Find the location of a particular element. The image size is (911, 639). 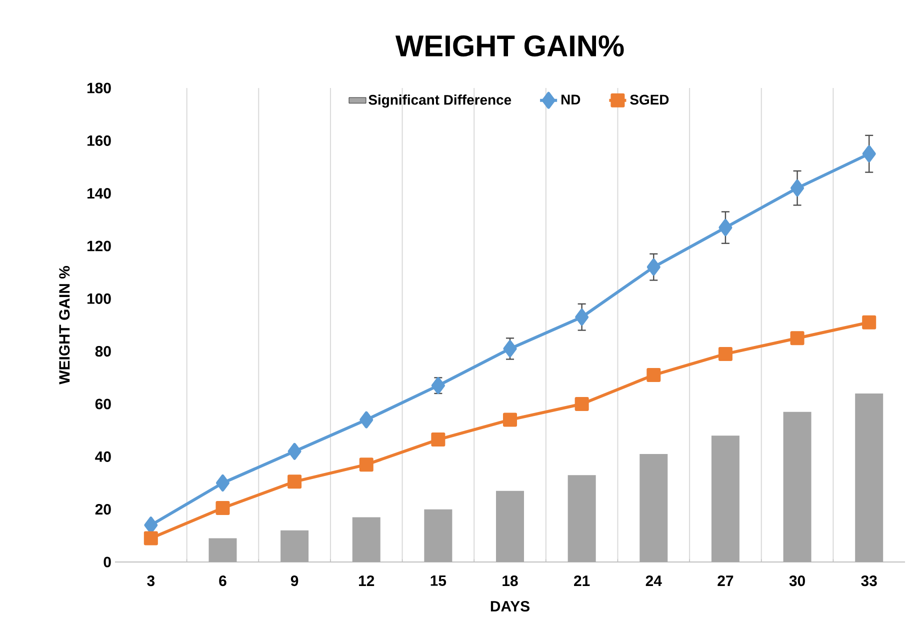

chart-title: WEIGHT GAIN% is located at coordinates (509, 45).